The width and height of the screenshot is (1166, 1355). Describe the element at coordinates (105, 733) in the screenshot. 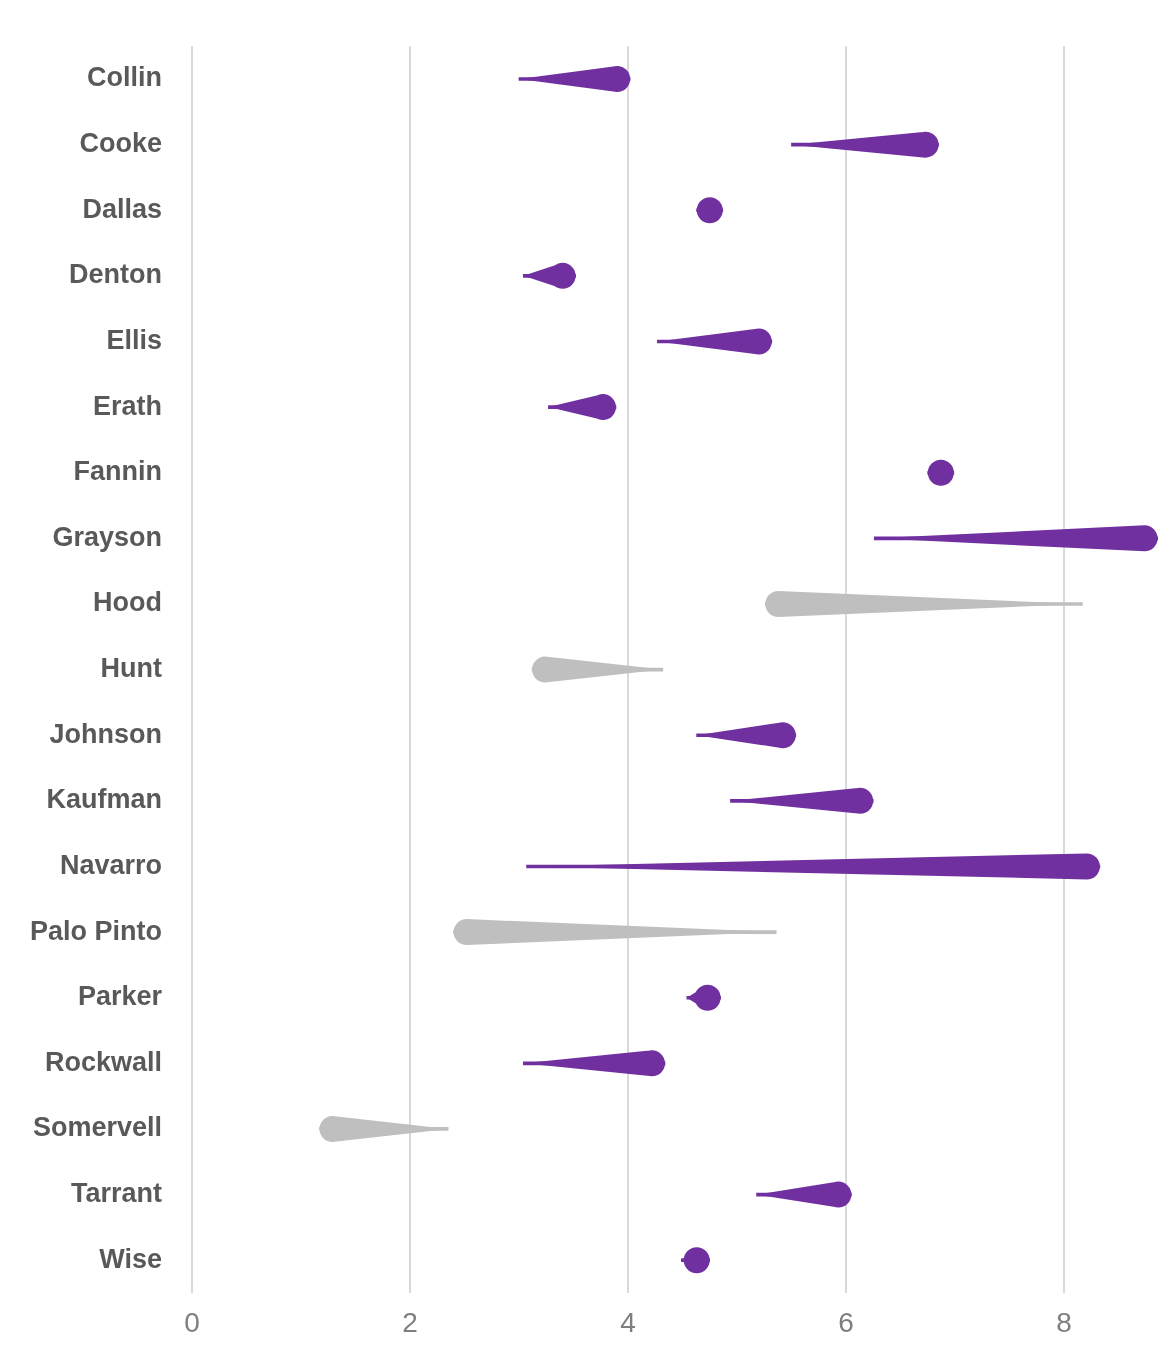

I see `y-tick-label: Johnson` at that location.